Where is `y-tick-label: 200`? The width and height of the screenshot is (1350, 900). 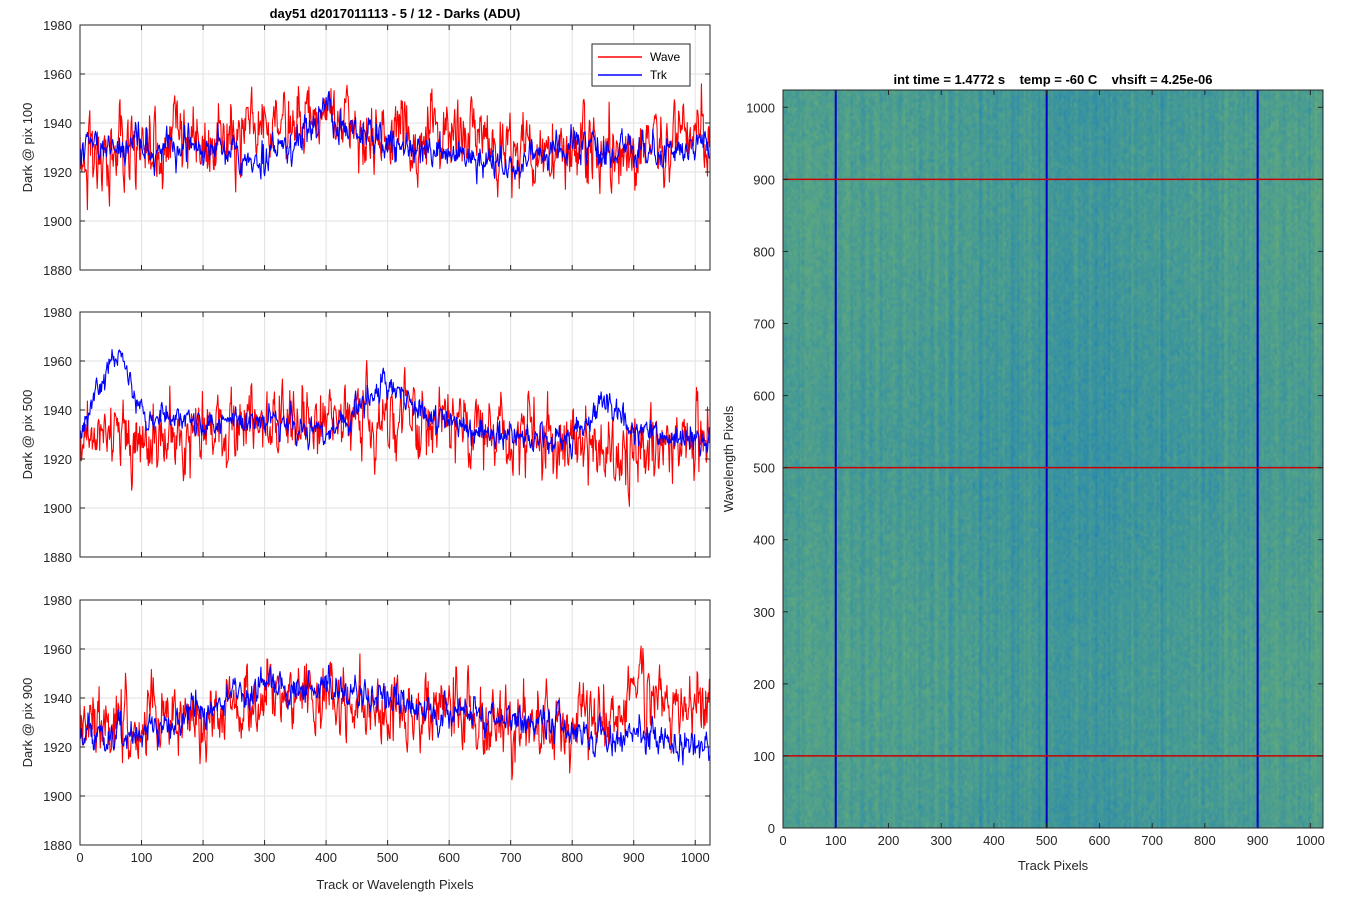
y-tick-label: 200 is located at coordinates (764, 684).